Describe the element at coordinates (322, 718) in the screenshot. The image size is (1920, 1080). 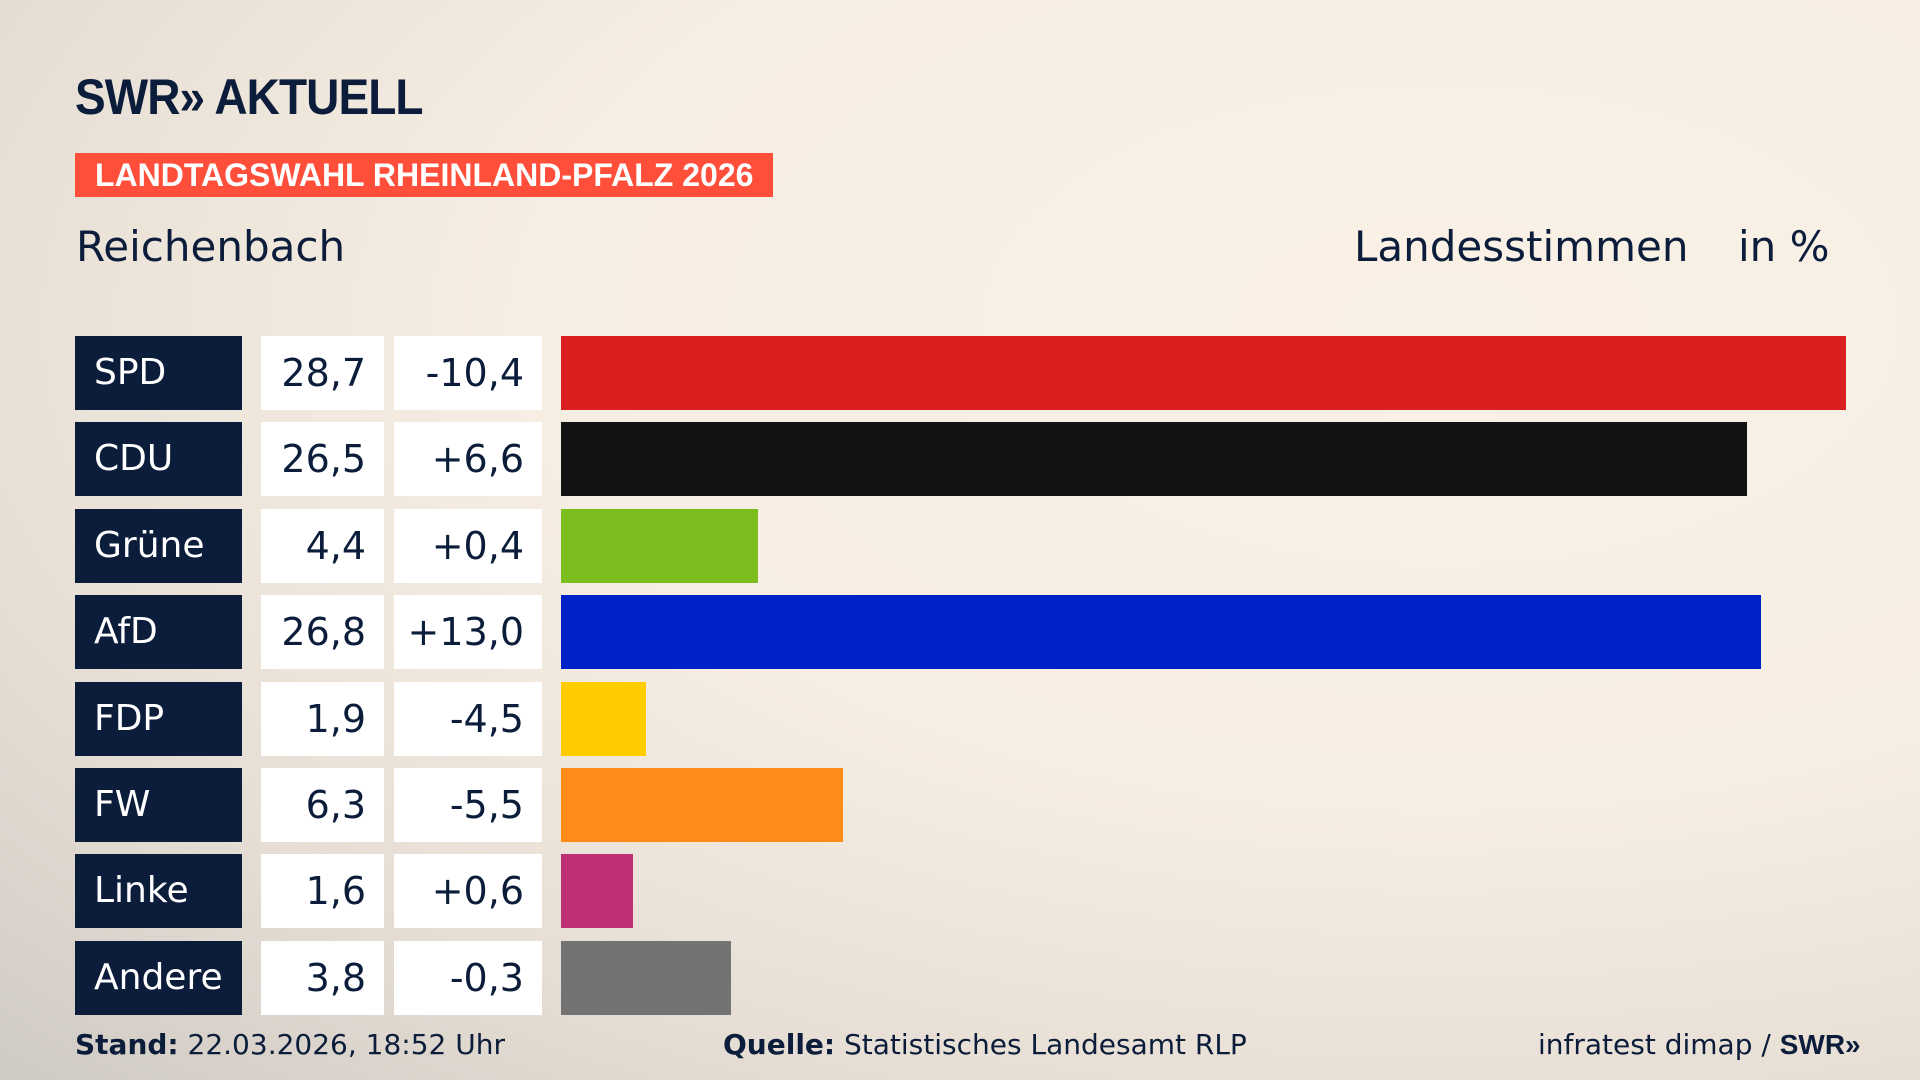
I see `value-label: 1,9` at that location.